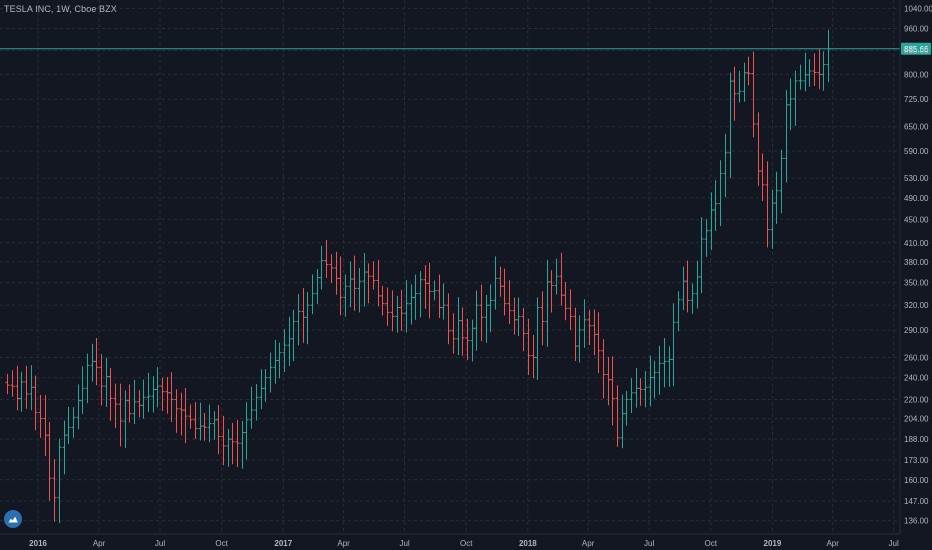  Describe the element at coordinates (916, 243) in the screenshot. I see `y-tick-label: 410.00` at that location.